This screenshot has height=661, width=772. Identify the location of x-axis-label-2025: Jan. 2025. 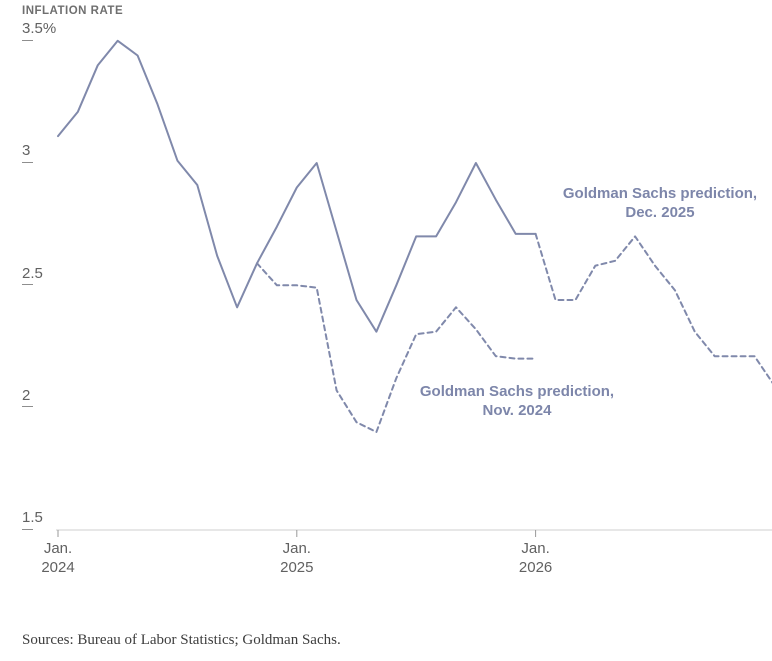
(297, 558).